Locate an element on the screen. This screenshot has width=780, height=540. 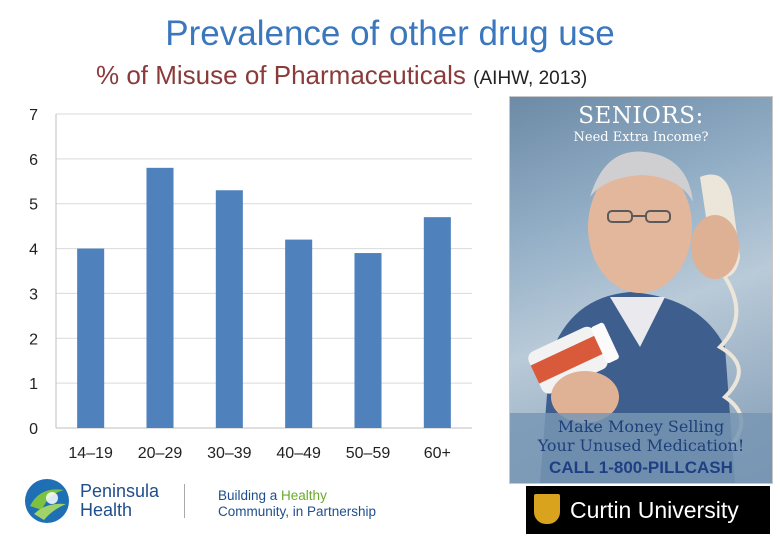
bar-50–59 is located at coordinates (368, 340).